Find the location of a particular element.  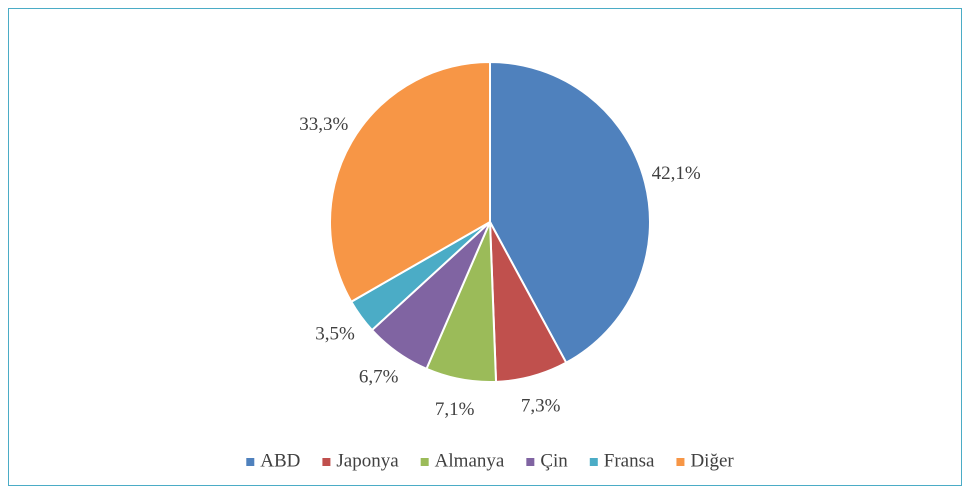

data-label: 6,7% is located at coordinates (379, 377).